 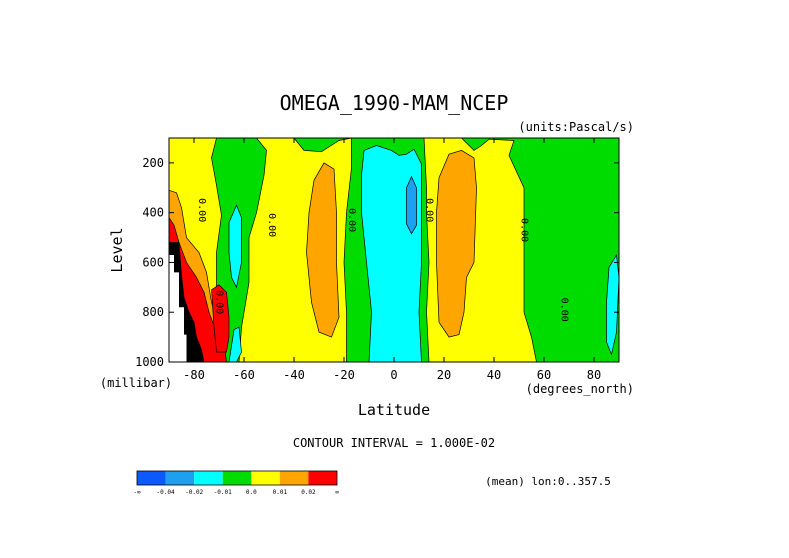 I want to click on y-axis-label: Level, so click(x=117, y=249).